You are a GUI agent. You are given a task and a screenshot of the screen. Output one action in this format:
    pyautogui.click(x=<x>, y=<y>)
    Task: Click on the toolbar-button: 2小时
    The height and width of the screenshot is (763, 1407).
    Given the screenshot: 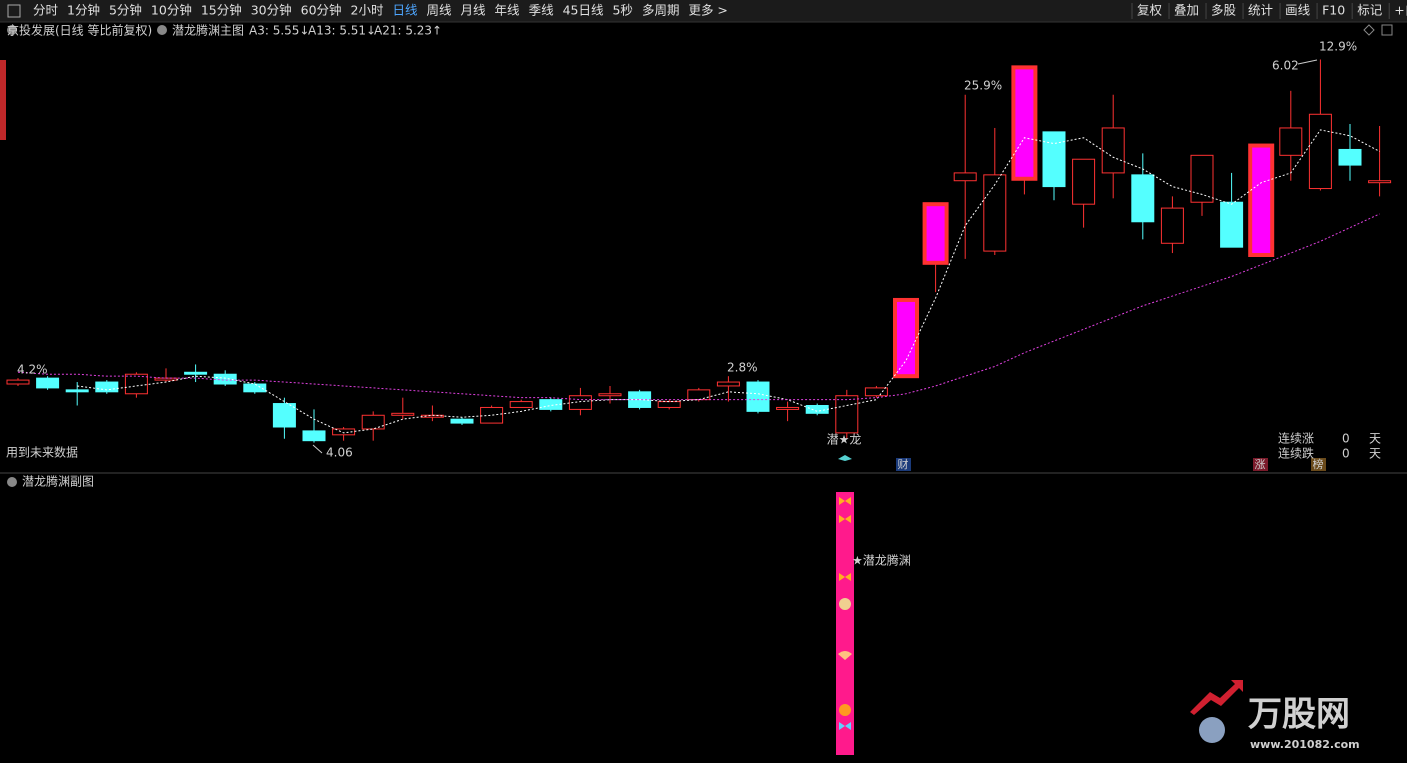 What is the action you would take?
    pyautogui.click(x=367, y=10)
    